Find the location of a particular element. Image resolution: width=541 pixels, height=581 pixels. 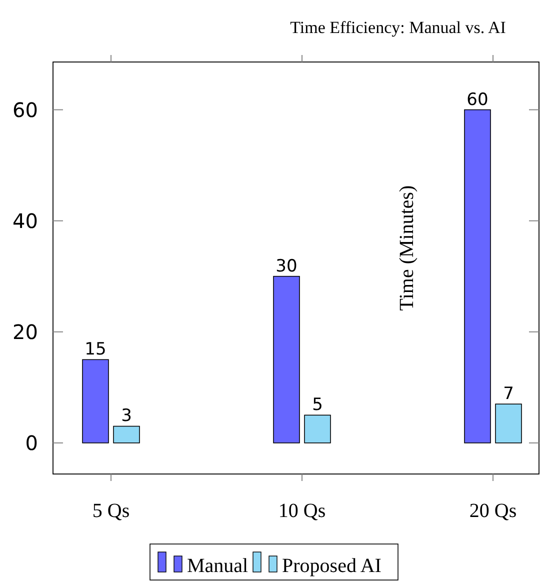

data-label: 5 is located at coordinates (317, 405).